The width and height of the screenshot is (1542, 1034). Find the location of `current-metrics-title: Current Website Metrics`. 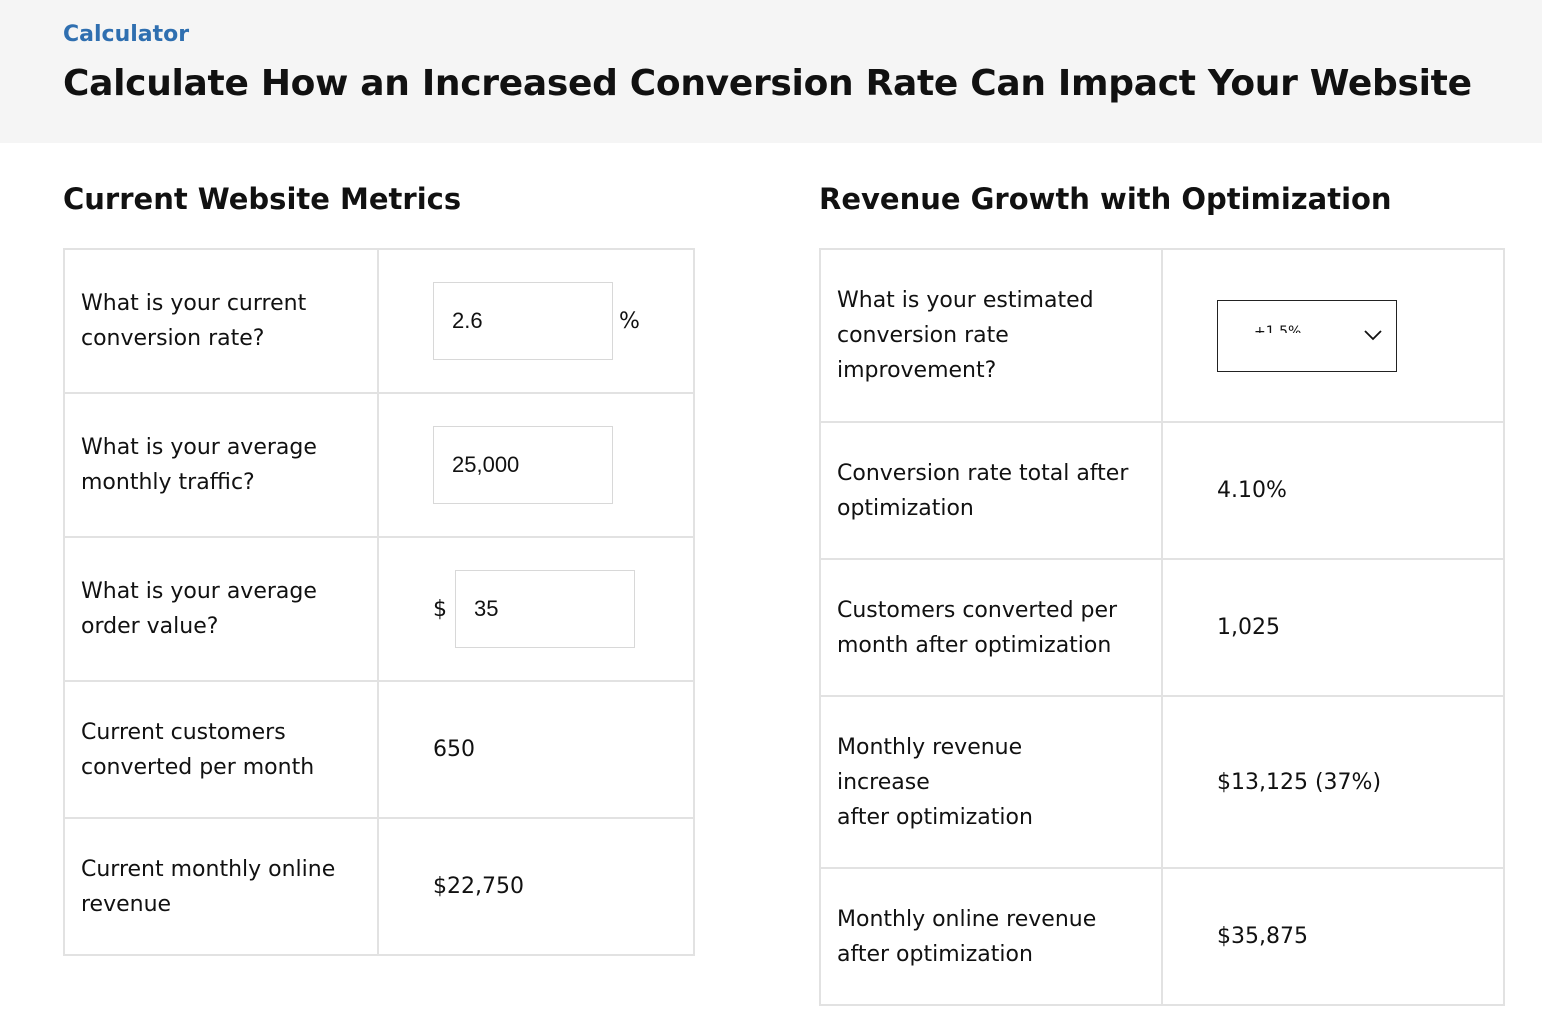

current-metrics-title: Current Website Metrics is located at coordinates (262, 199).